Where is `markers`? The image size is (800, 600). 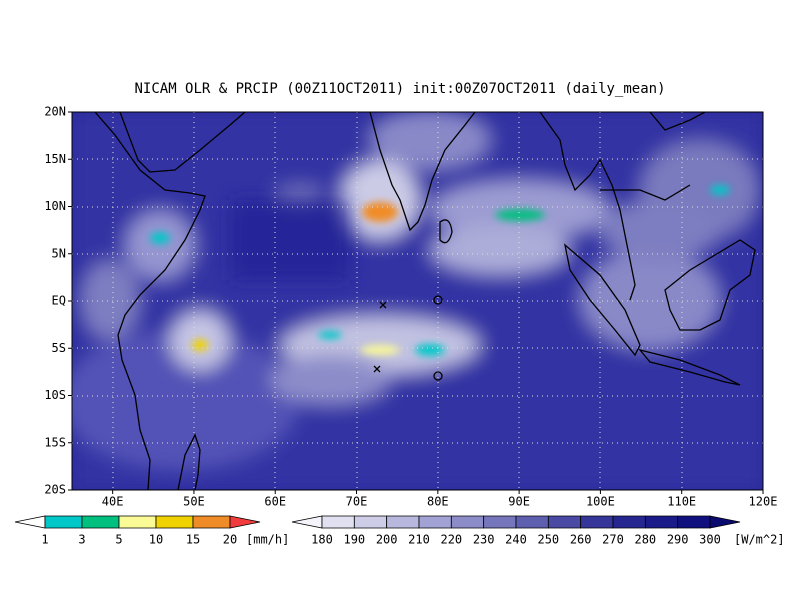 markers is located at coordinates (408, 338).